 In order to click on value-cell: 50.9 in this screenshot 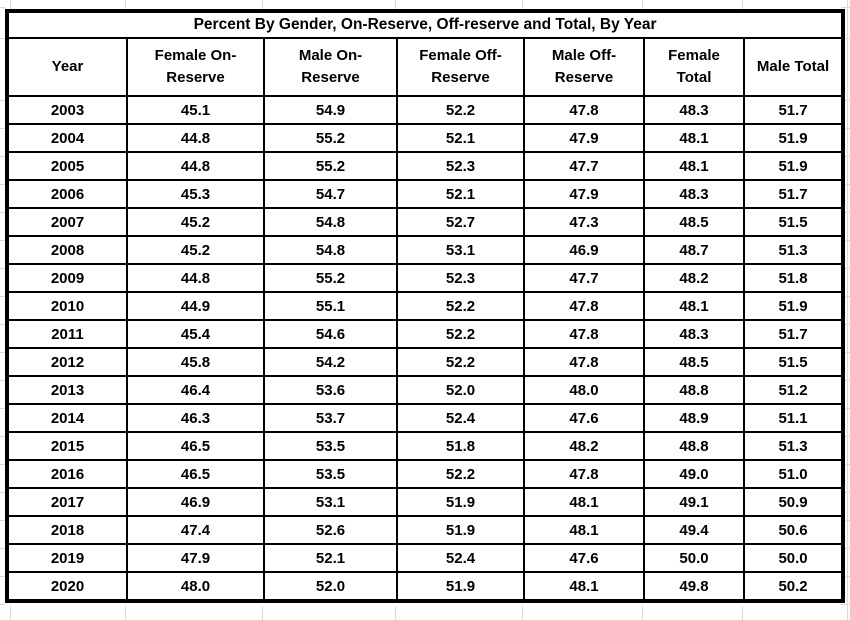, I will do `click(793, 502)`.